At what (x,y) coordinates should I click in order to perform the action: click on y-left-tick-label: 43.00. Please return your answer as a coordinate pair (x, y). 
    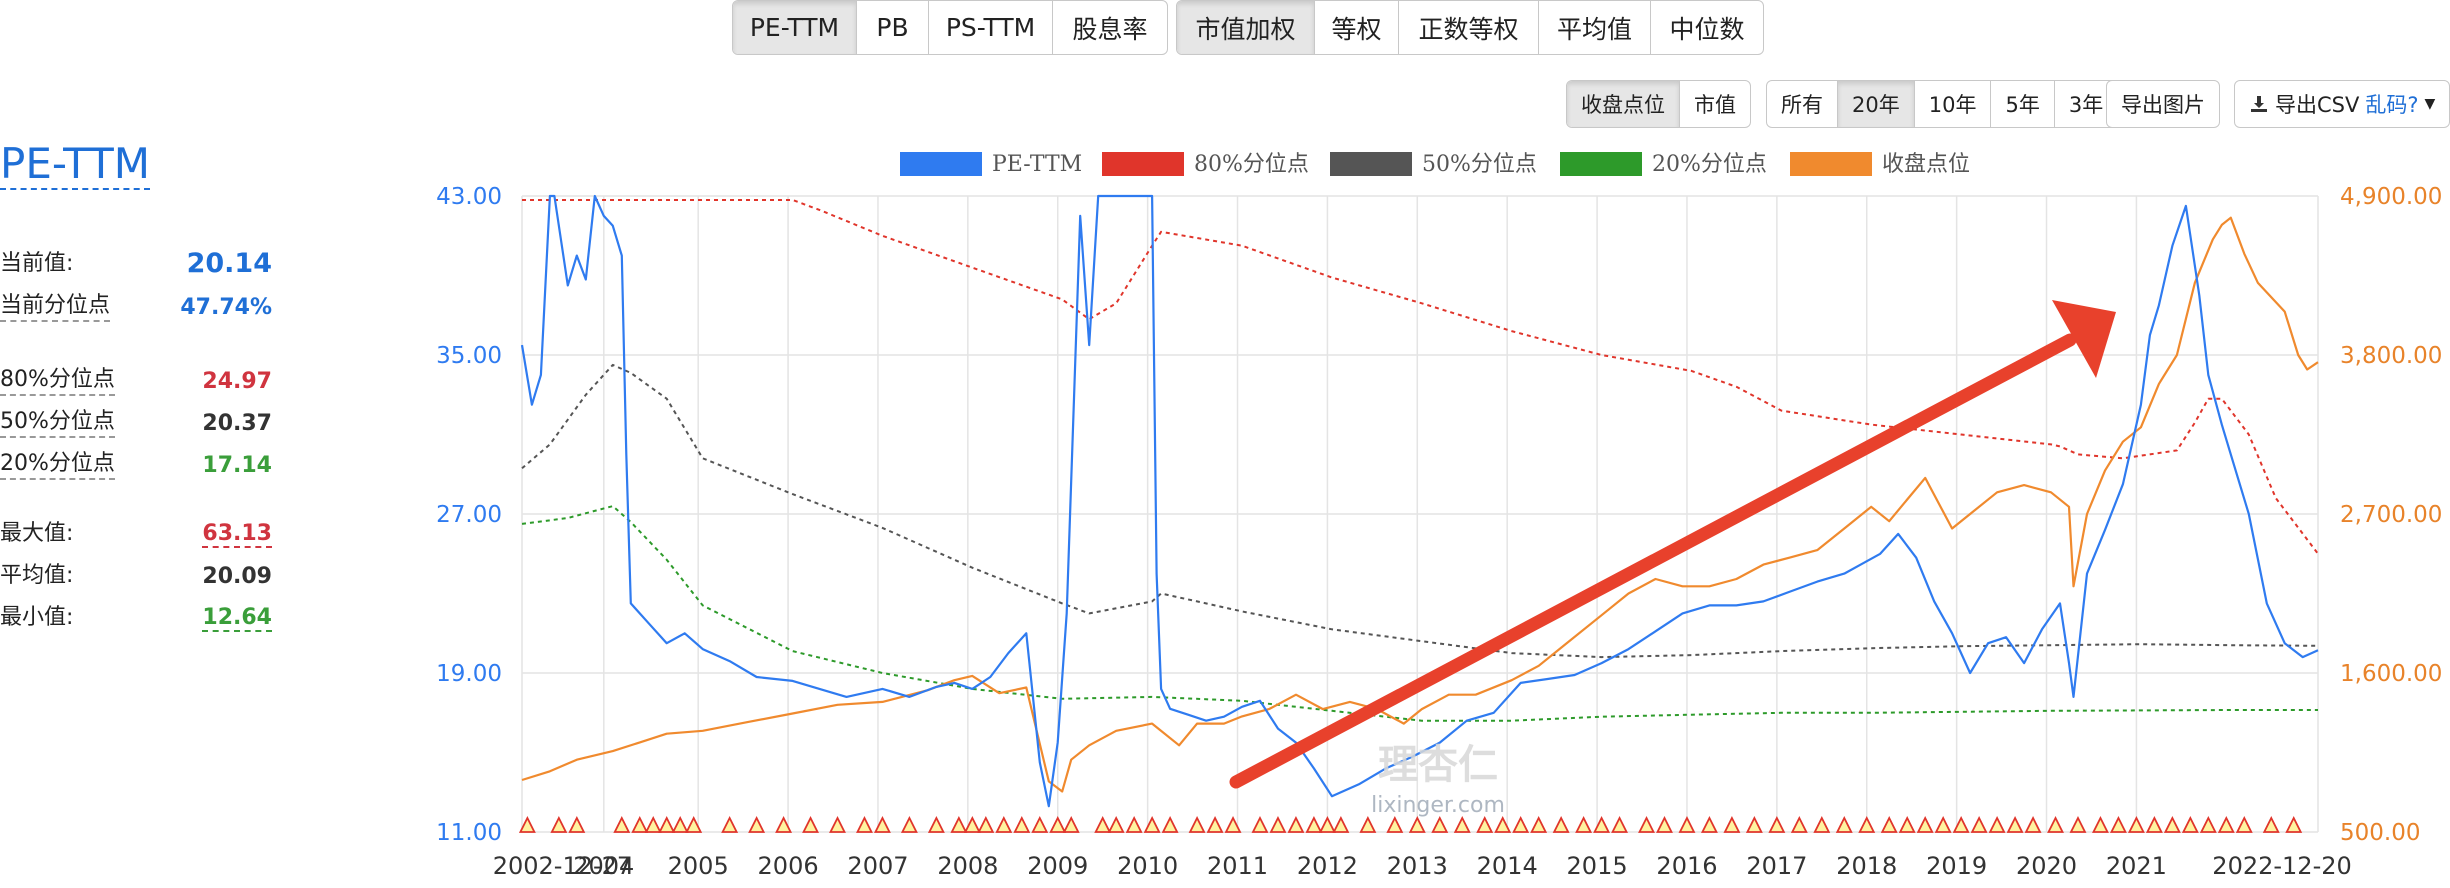
    Looking at the image, I should click on (469, 197).